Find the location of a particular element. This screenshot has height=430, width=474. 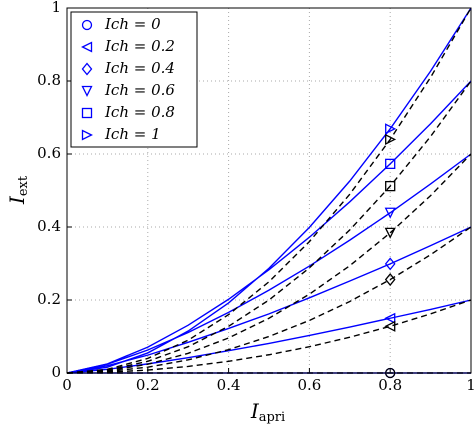

y-axis-label: Iext is located at coordinates (18, 190).